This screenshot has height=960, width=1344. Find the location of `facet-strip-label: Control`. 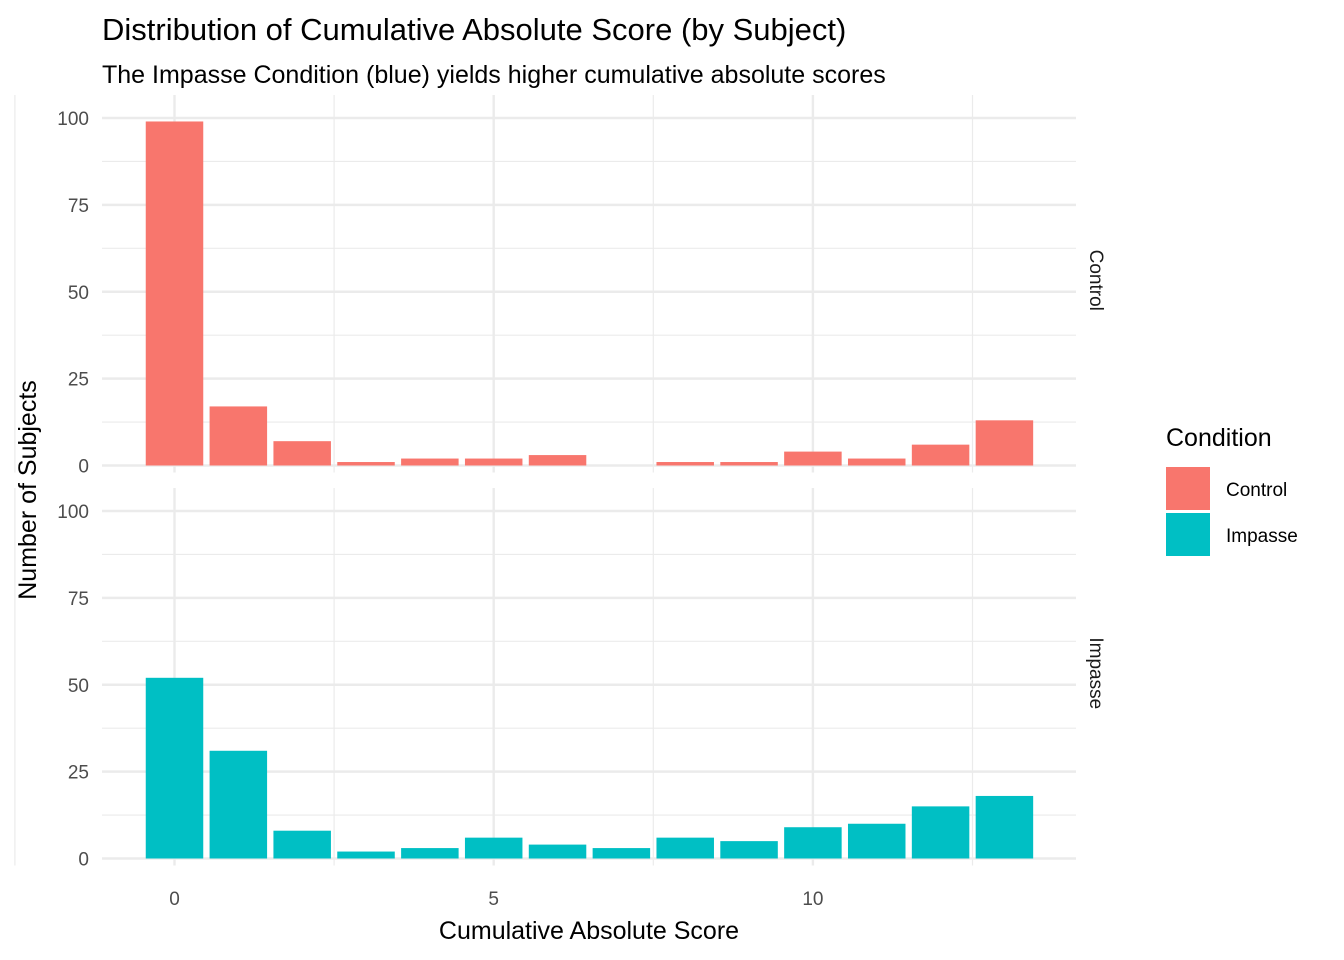

facet-strip-label: Control is located at coordinates (1095, 280).